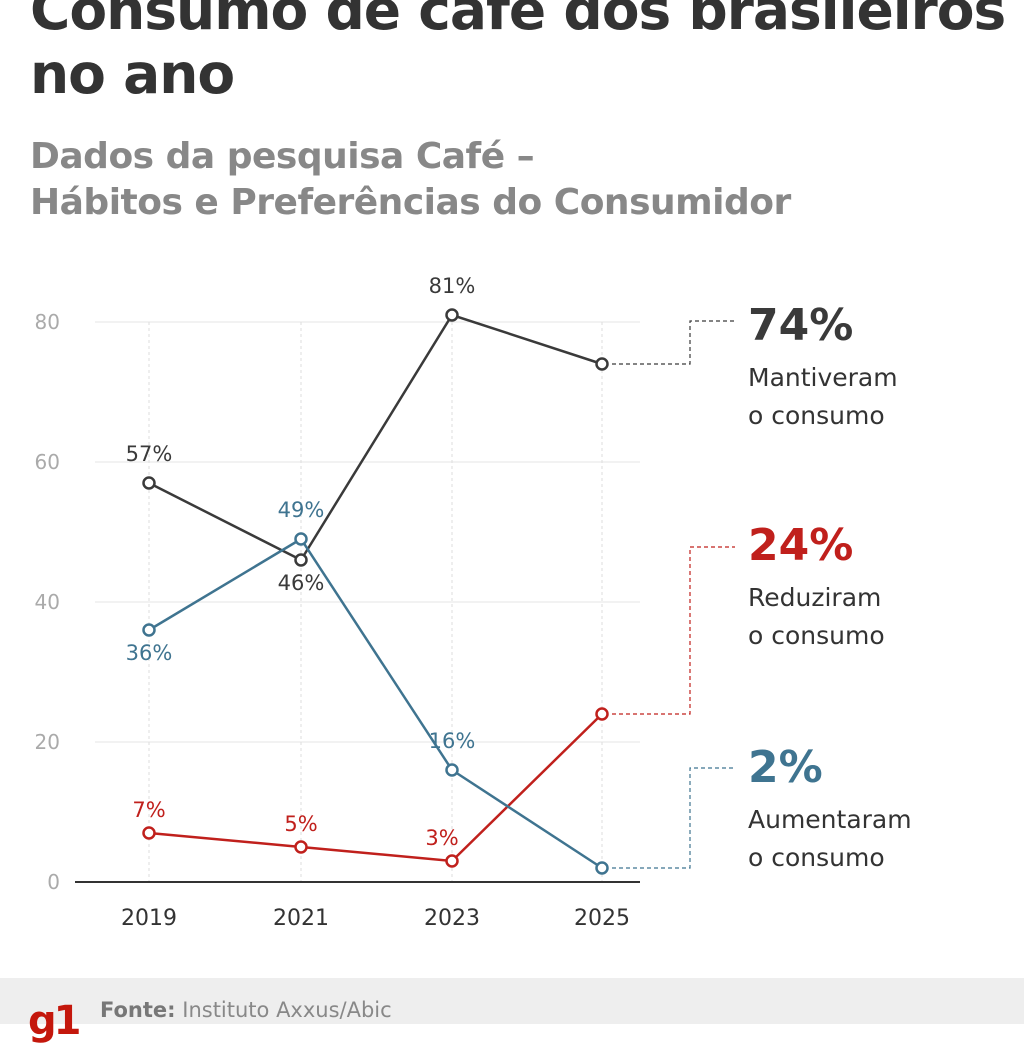 The image size is (1024, 1044). What do you see at coordinates (814, 597) in the screenshot?
I see `callout-label: Reduziram` at bounding box center [814, 597].